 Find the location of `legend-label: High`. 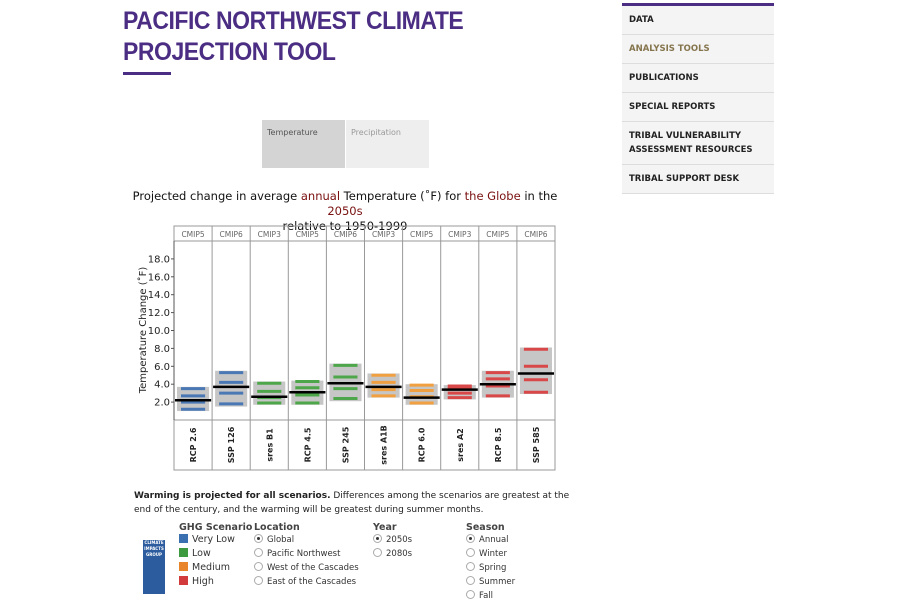

legend-label: High is located at coordinates (203, 581).